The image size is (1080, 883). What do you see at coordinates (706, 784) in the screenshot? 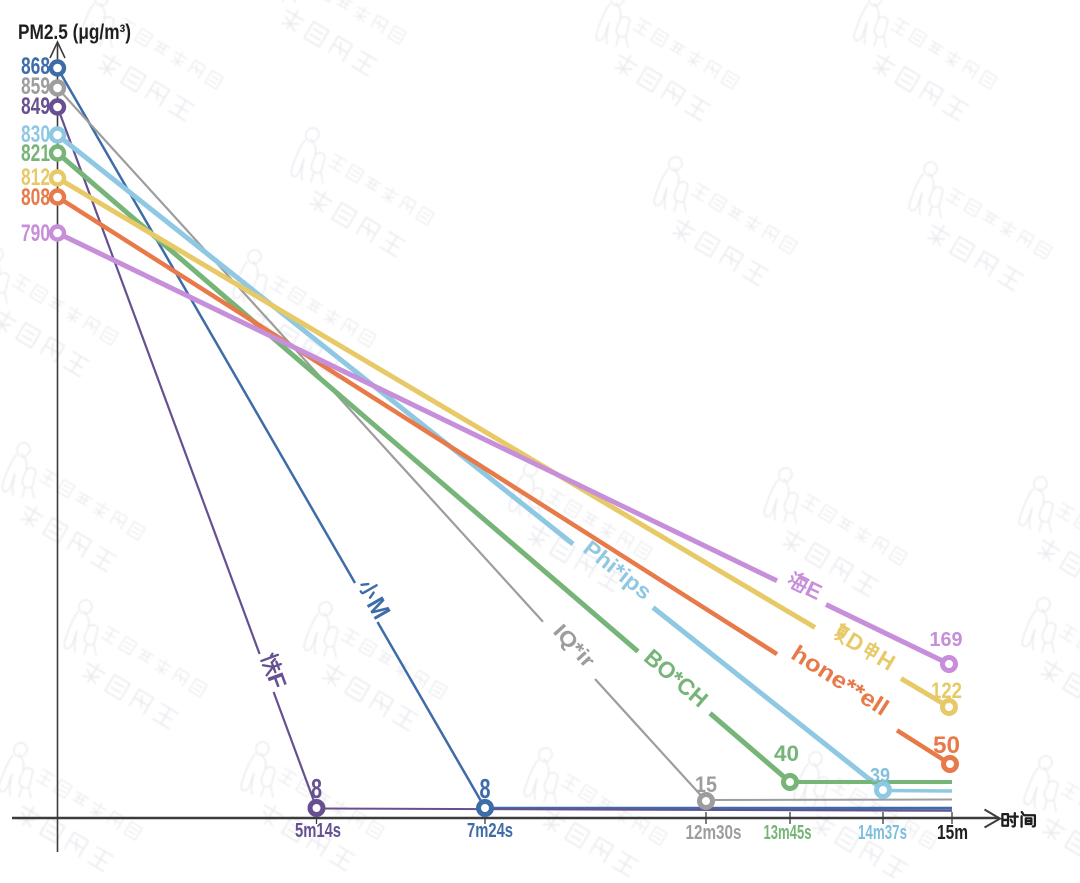
I see `svg-text: 15` at bounding box center [706, 784].